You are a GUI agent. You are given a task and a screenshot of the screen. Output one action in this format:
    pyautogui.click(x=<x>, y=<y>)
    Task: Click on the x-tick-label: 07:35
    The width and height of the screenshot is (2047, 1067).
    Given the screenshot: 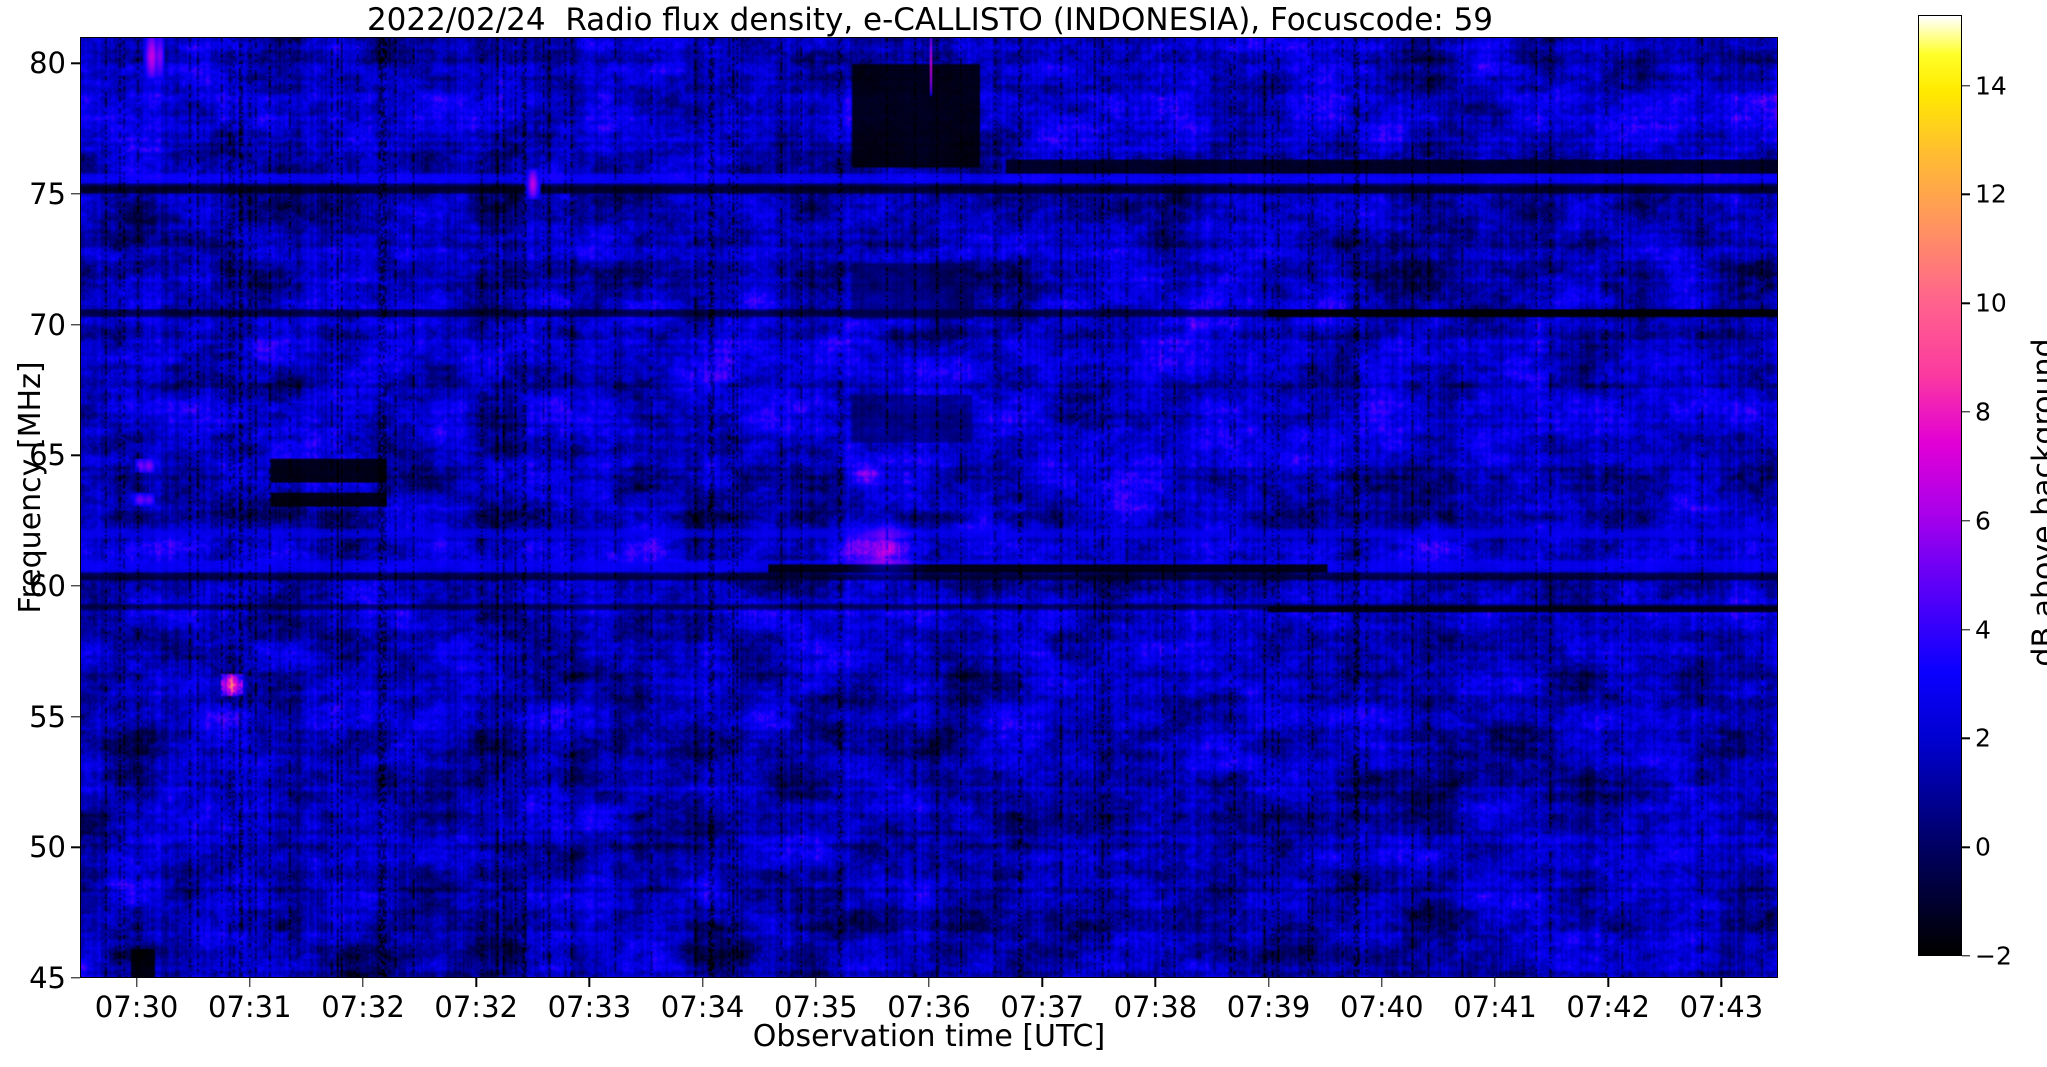 What is the action you would take?
    pyautogui.click(x=816, y=1007)
    